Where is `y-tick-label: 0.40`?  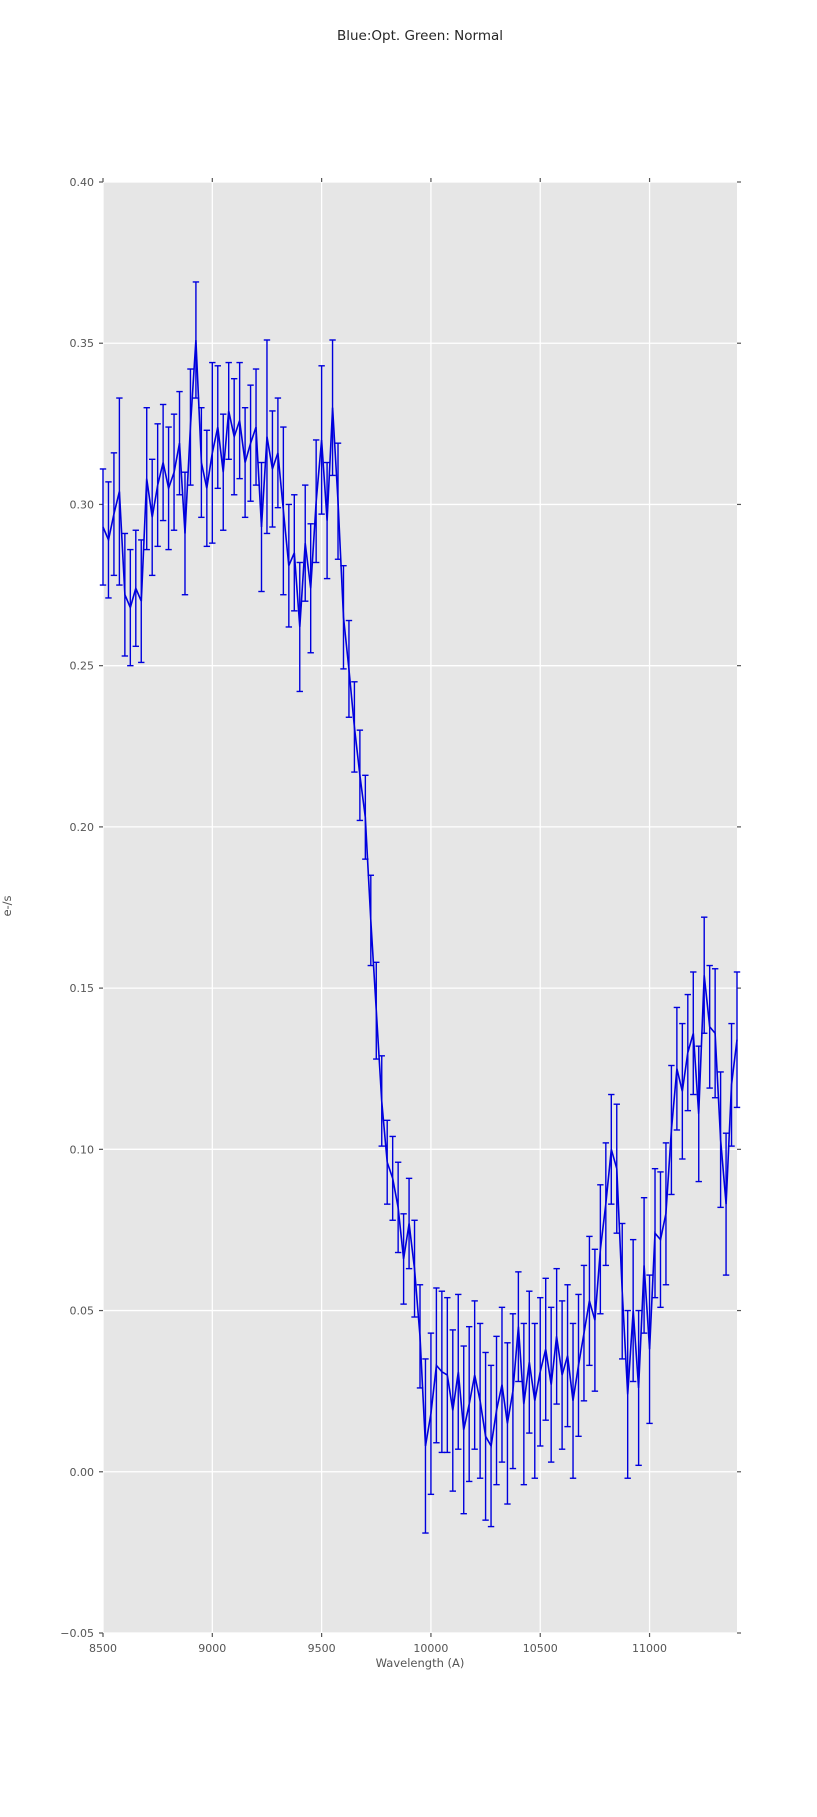
y-tick-label: 0.40 is located at coordinates (82, 182).